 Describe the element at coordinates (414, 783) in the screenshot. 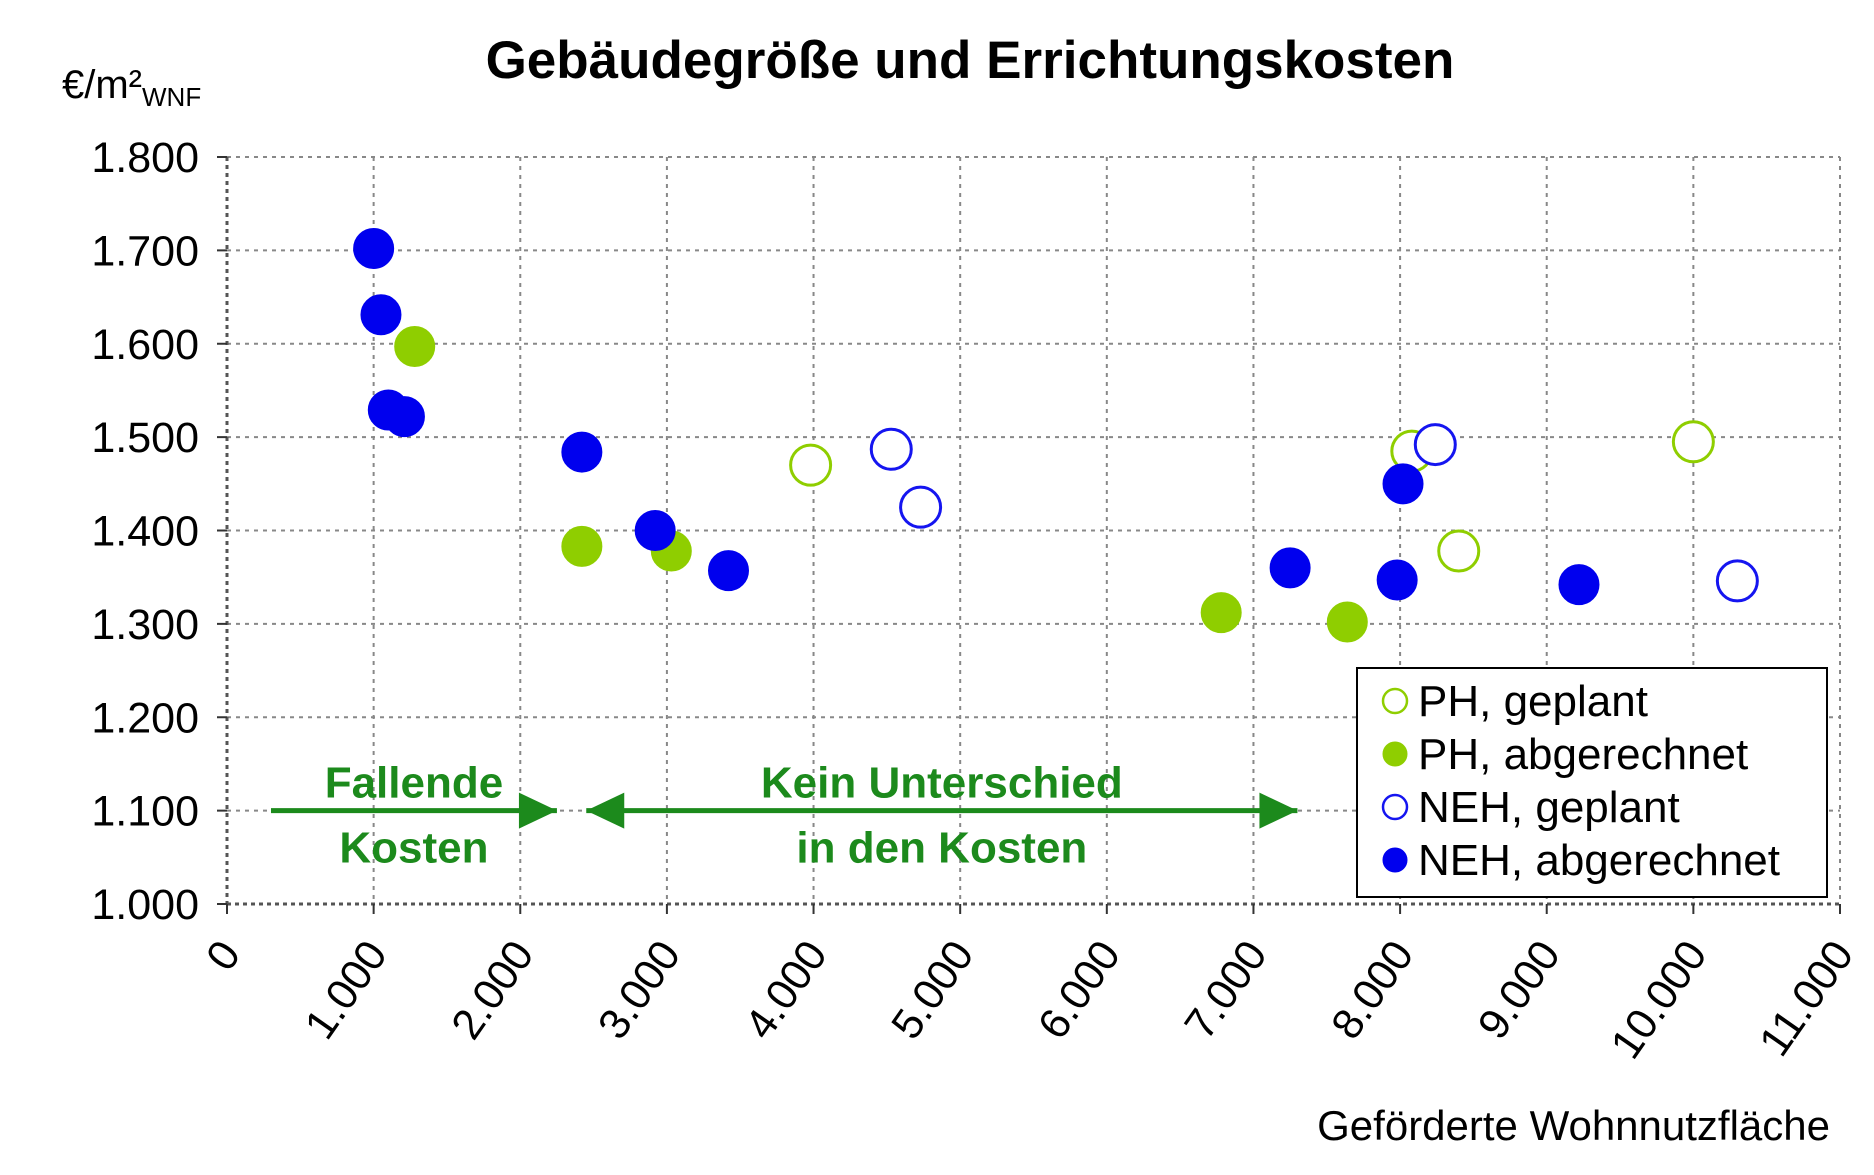

I see `annotation-text: Fallende` at that location.